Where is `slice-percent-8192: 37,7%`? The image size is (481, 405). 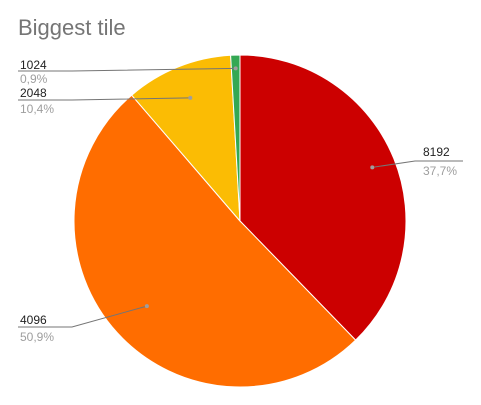 slice-percent-8192: 37,7% is located at coordinates (440, 171).